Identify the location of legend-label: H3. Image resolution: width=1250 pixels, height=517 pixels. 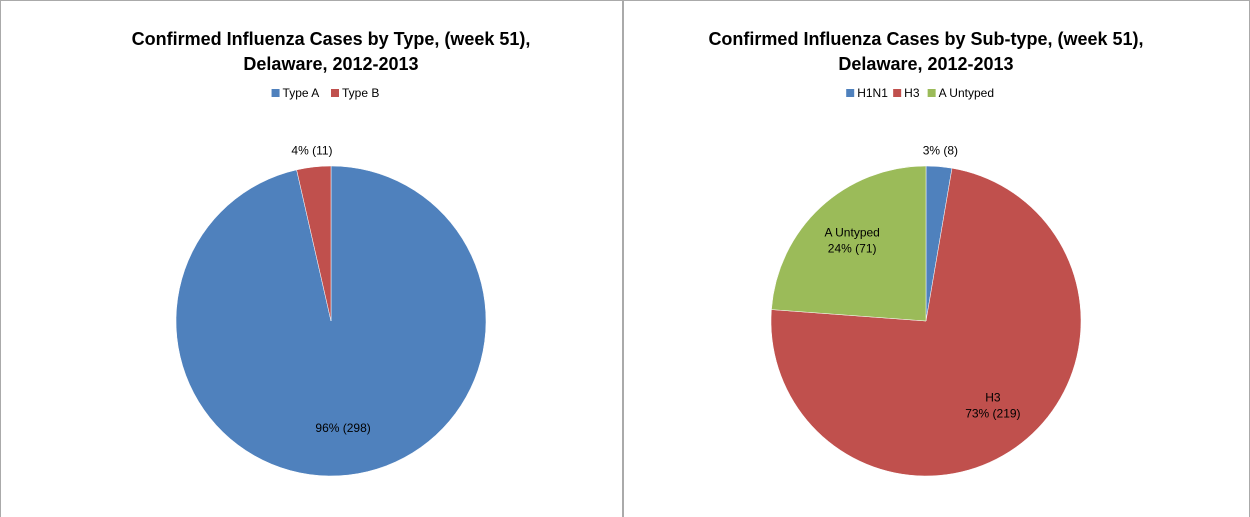
(912, 93).